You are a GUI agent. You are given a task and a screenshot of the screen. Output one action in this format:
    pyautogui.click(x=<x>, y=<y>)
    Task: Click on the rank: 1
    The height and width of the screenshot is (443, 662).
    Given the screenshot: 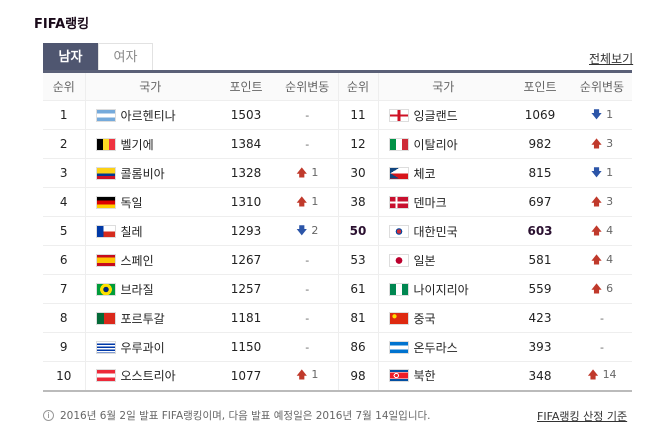 What is the action you would take?
    pyautogui.click(x=64, y=115)
    